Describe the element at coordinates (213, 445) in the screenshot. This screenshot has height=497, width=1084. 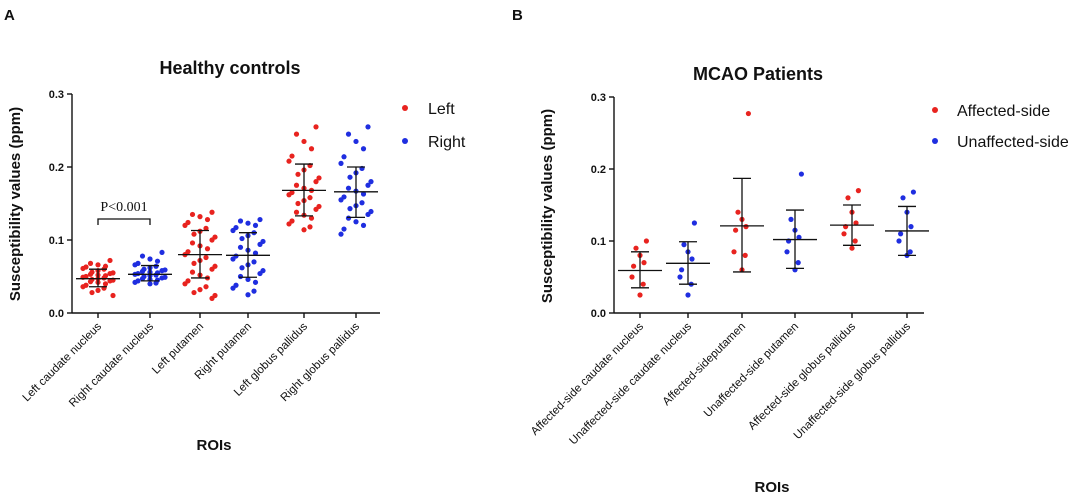
I see `panel-a-x-axis-title: ROIs` at that location.